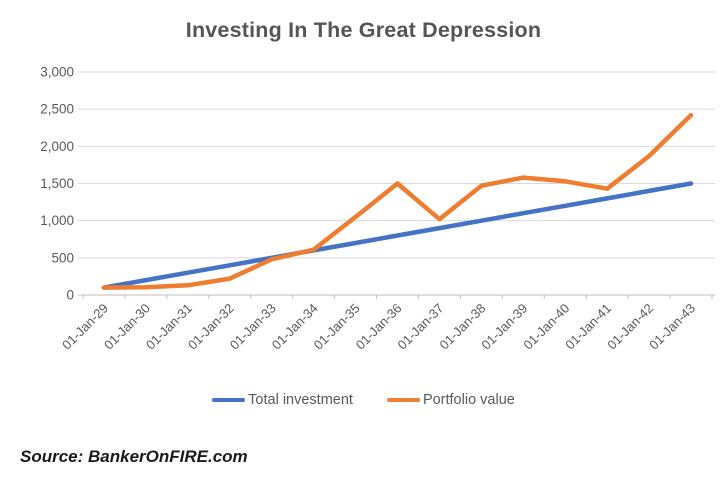  What do you see at coordinates (57, 220) in the screenshot?
I see `y-axis-tick-label: 1,000` at bounding box center [57, 220].